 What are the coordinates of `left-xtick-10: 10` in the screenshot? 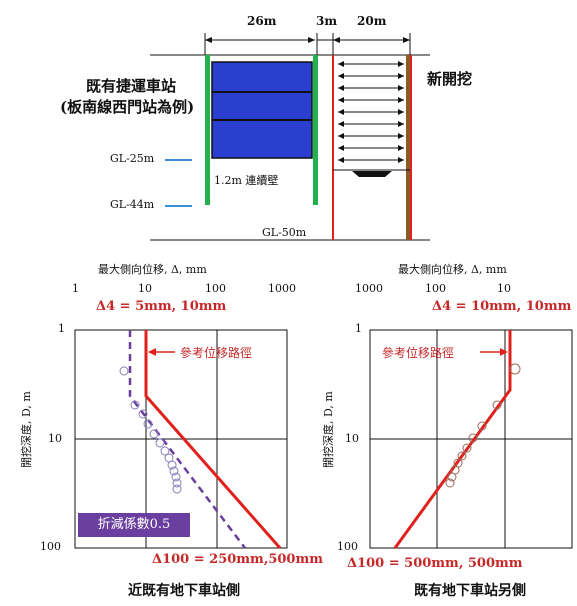 It's located at (145, 288).